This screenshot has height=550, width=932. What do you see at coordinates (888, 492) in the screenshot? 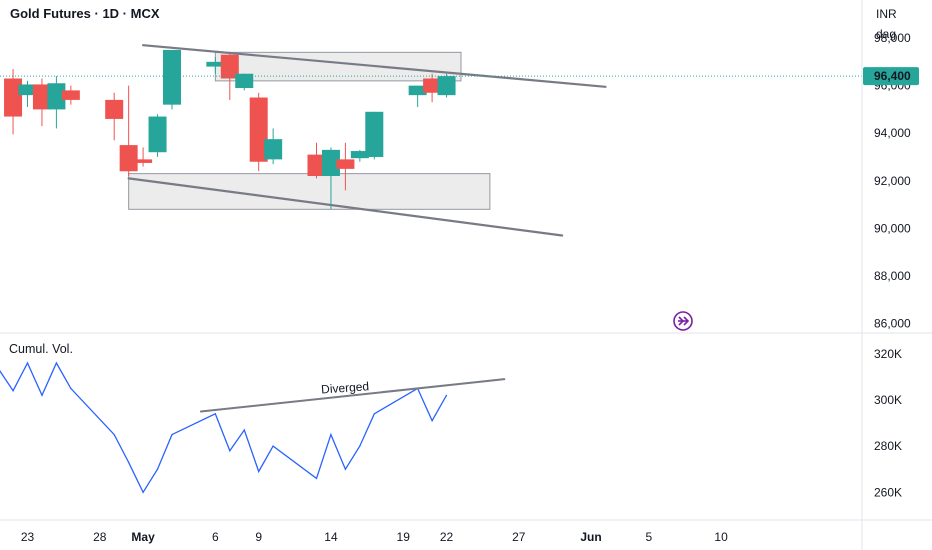
I see `volume-tick-label: 260K` at bounding box center [888, 492].